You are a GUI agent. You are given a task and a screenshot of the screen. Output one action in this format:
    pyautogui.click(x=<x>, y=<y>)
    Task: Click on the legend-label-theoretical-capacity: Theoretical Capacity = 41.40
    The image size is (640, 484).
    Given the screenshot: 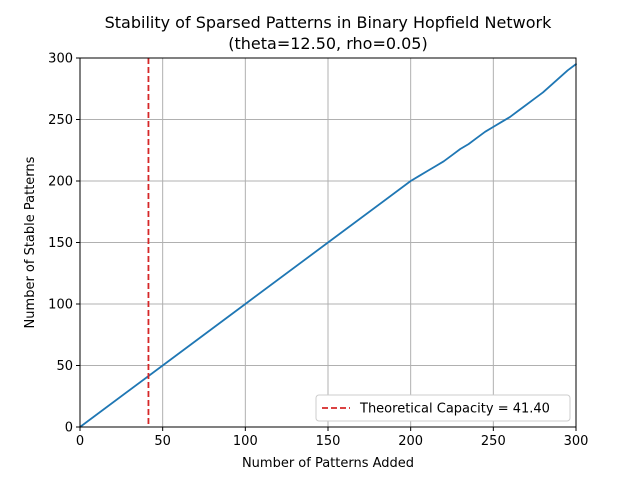 What is the action you would take?
    pyautogui.click(x=454, y=409)
    